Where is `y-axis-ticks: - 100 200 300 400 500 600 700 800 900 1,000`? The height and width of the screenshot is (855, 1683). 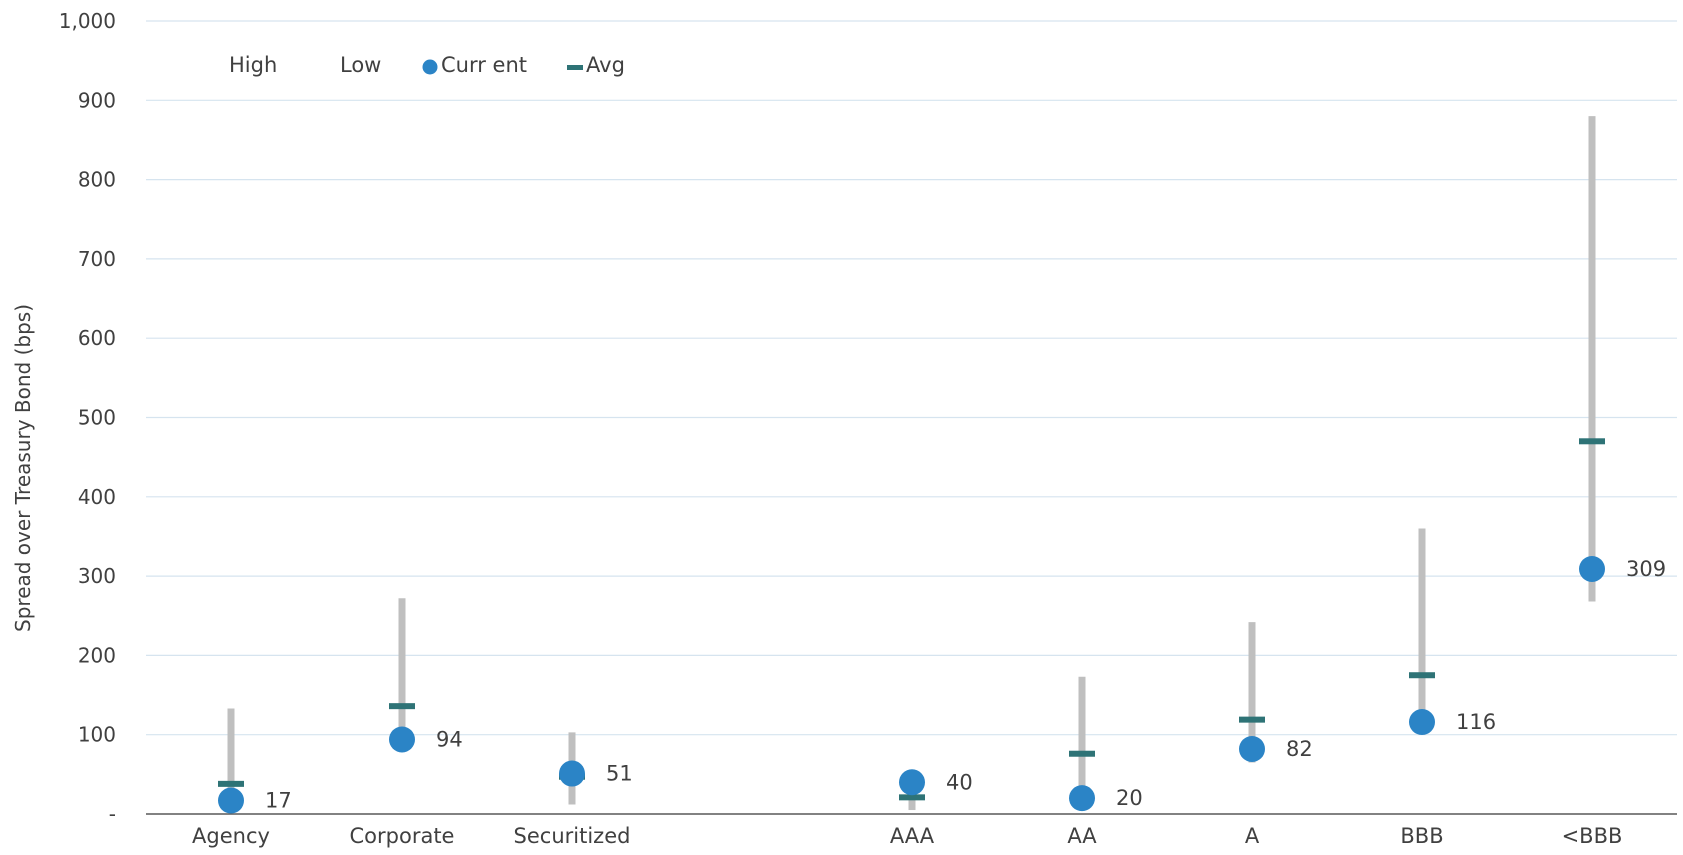 y-axis-ticks: - 100 200 300 400 500 600 700 800 900 1,000 is located at coordinates (87, 417).